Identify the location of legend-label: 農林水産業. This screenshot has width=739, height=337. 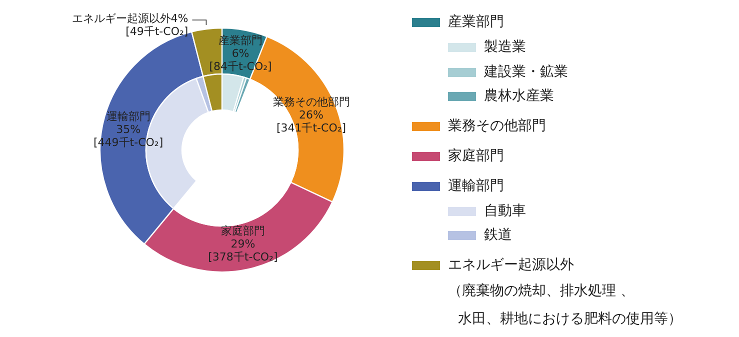
(519, 96).